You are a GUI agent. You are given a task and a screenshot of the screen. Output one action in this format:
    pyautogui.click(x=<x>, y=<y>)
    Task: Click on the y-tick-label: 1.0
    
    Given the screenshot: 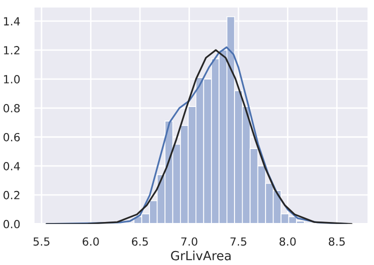 What is the action you would take?
    pyautogui.click(x=12, y=79)
    